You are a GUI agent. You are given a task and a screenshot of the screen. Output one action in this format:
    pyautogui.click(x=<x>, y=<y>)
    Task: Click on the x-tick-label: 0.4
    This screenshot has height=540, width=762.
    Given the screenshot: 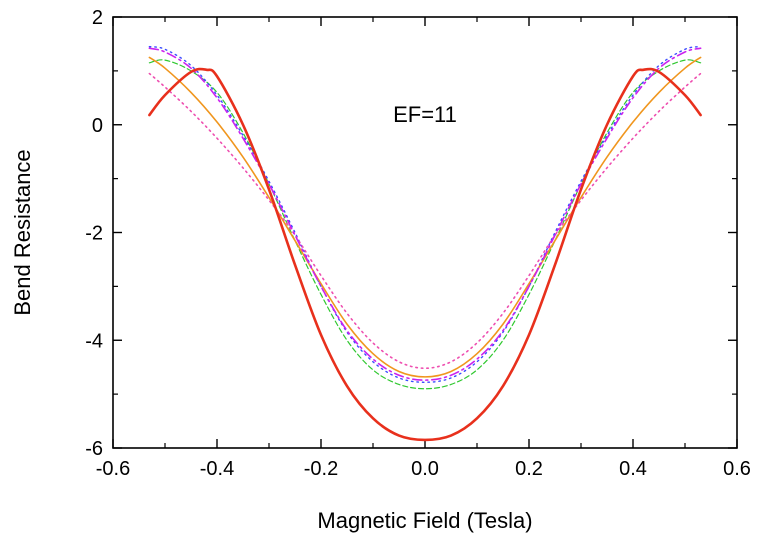 What is the action you would take?
    pyautogui.click(x=633, y=469)
    